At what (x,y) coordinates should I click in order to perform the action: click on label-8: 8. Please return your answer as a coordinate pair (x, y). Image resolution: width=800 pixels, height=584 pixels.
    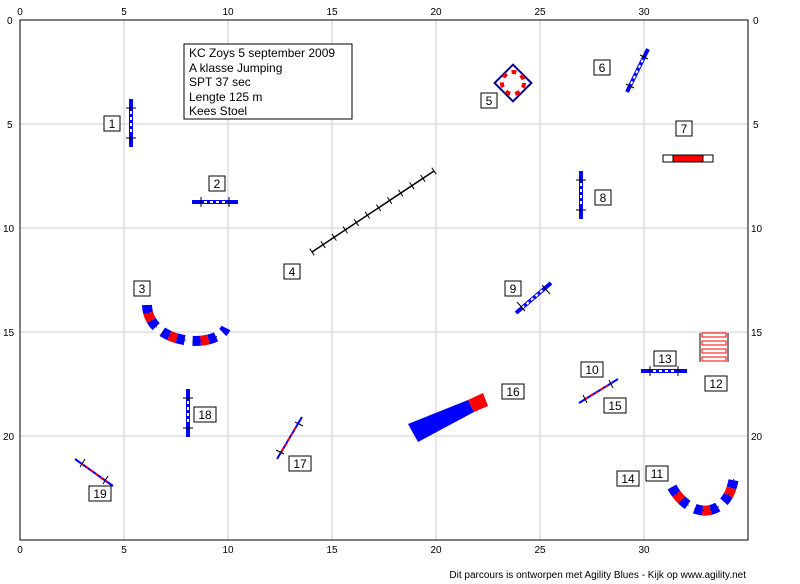
    Looking at the image, I should click on (603, 197).